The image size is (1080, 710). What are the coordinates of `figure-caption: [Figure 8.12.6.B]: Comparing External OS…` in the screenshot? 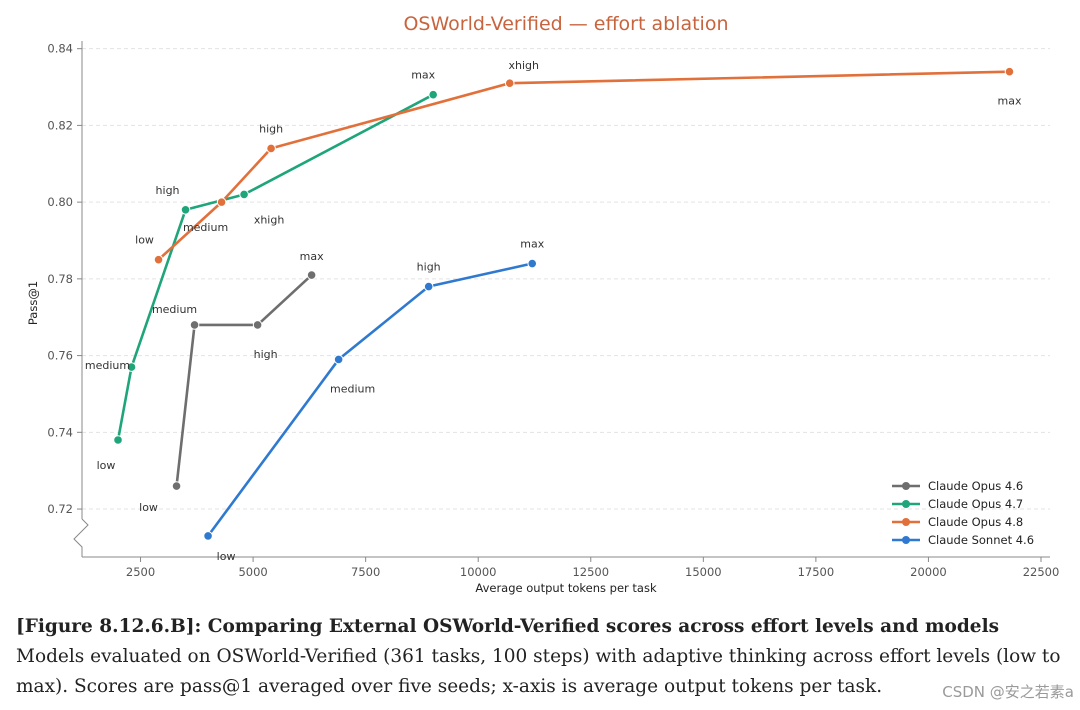 It's located at (541, 657).